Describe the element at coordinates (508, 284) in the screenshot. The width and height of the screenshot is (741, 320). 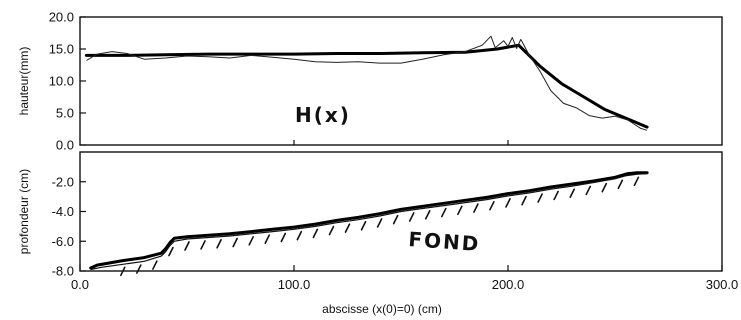
I see `x-tick-label: 200.0` at that location.